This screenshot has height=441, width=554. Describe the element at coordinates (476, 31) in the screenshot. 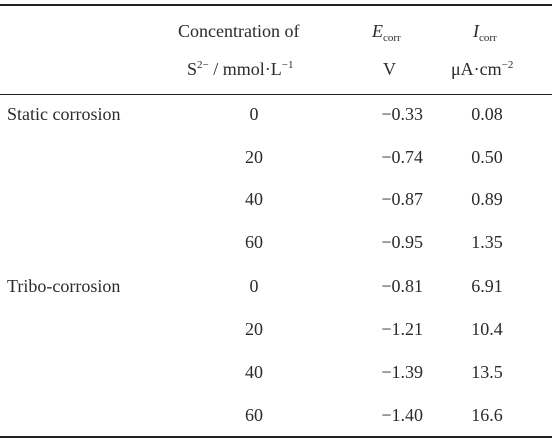

I see `header-icorr-symbol: I` at that location.